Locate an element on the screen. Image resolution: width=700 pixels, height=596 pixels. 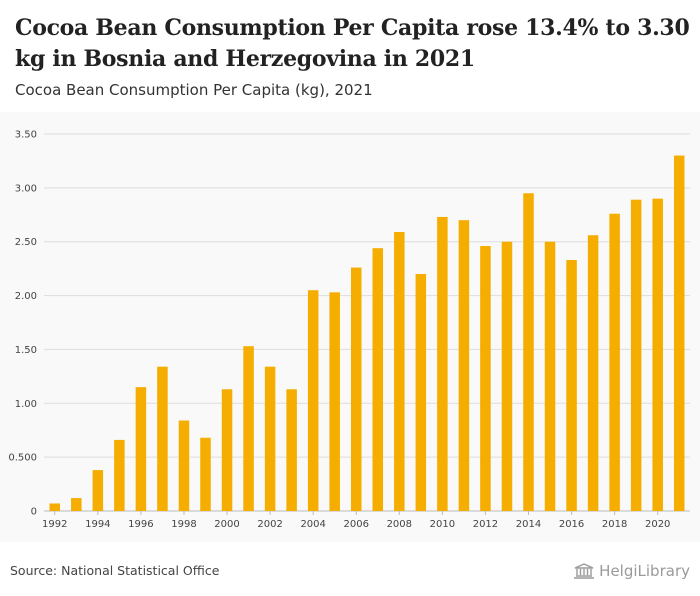
y-tick-label: 2.50 is located at coordinates (26, 242).